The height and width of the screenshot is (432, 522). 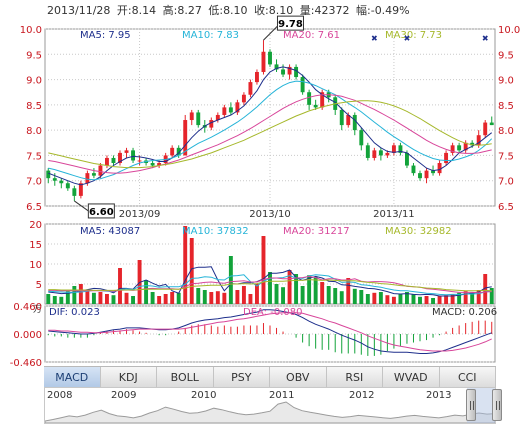 I want to click on min-marker-line, so click(x=81, y=206).